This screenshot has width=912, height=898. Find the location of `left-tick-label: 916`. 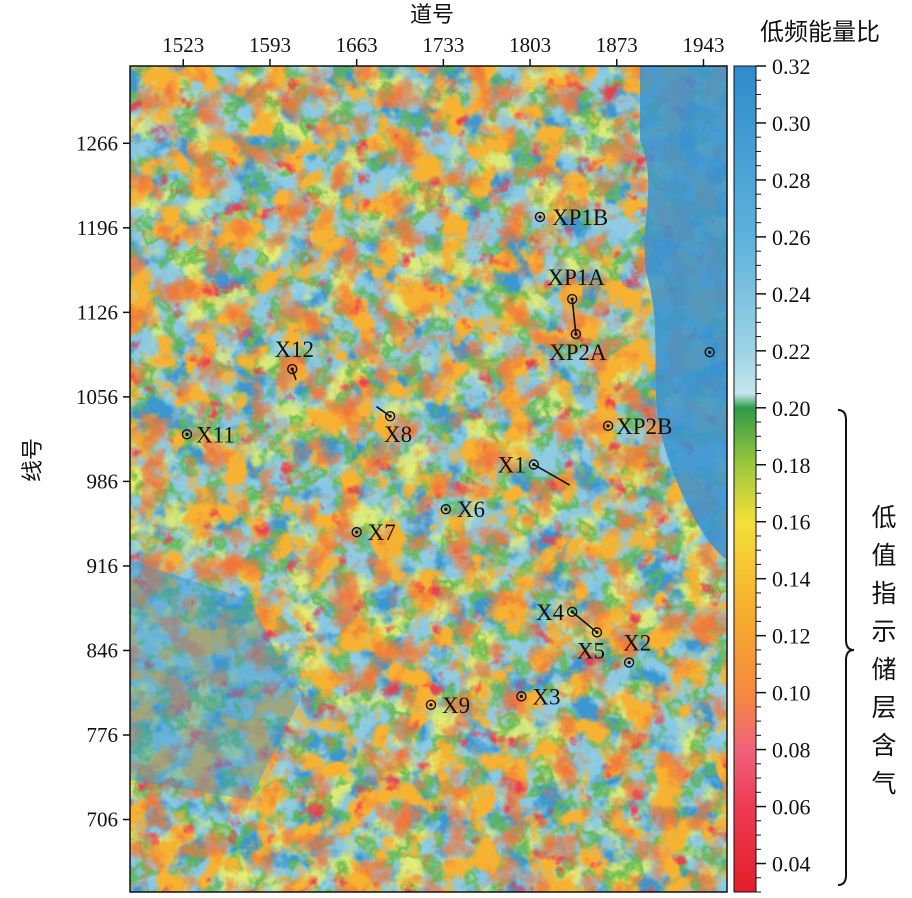

left-tick-label: 916 is located at coordinates (103, 566).